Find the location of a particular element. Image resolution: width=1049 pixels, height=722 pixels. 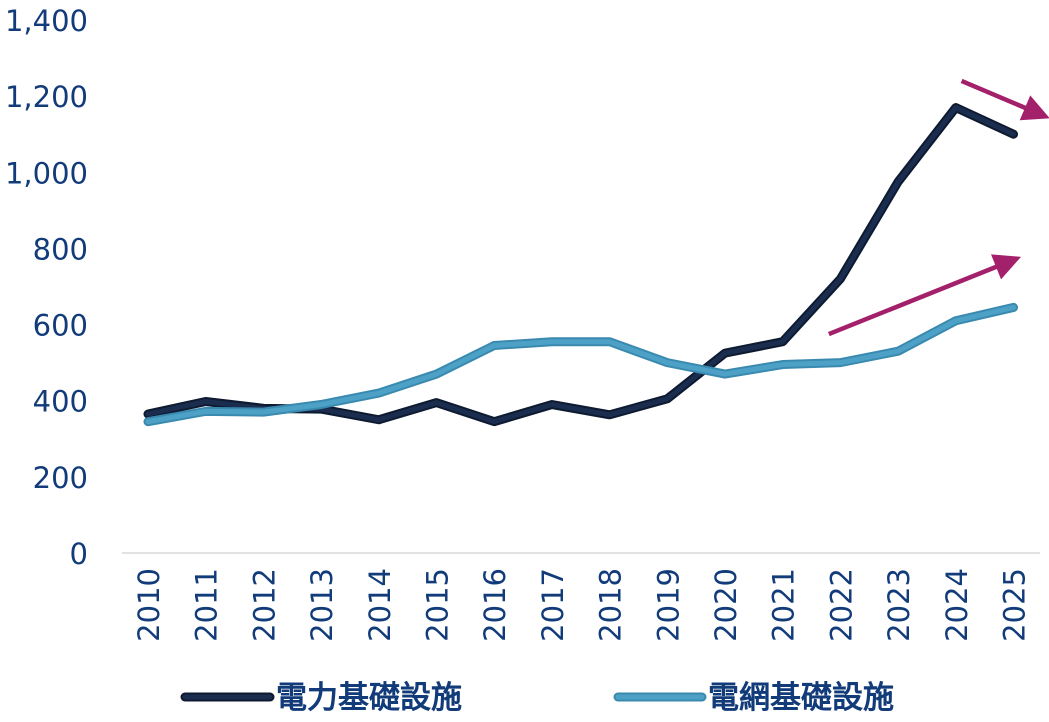

y-tick-label: 0 is located at coordinates (79, 554).